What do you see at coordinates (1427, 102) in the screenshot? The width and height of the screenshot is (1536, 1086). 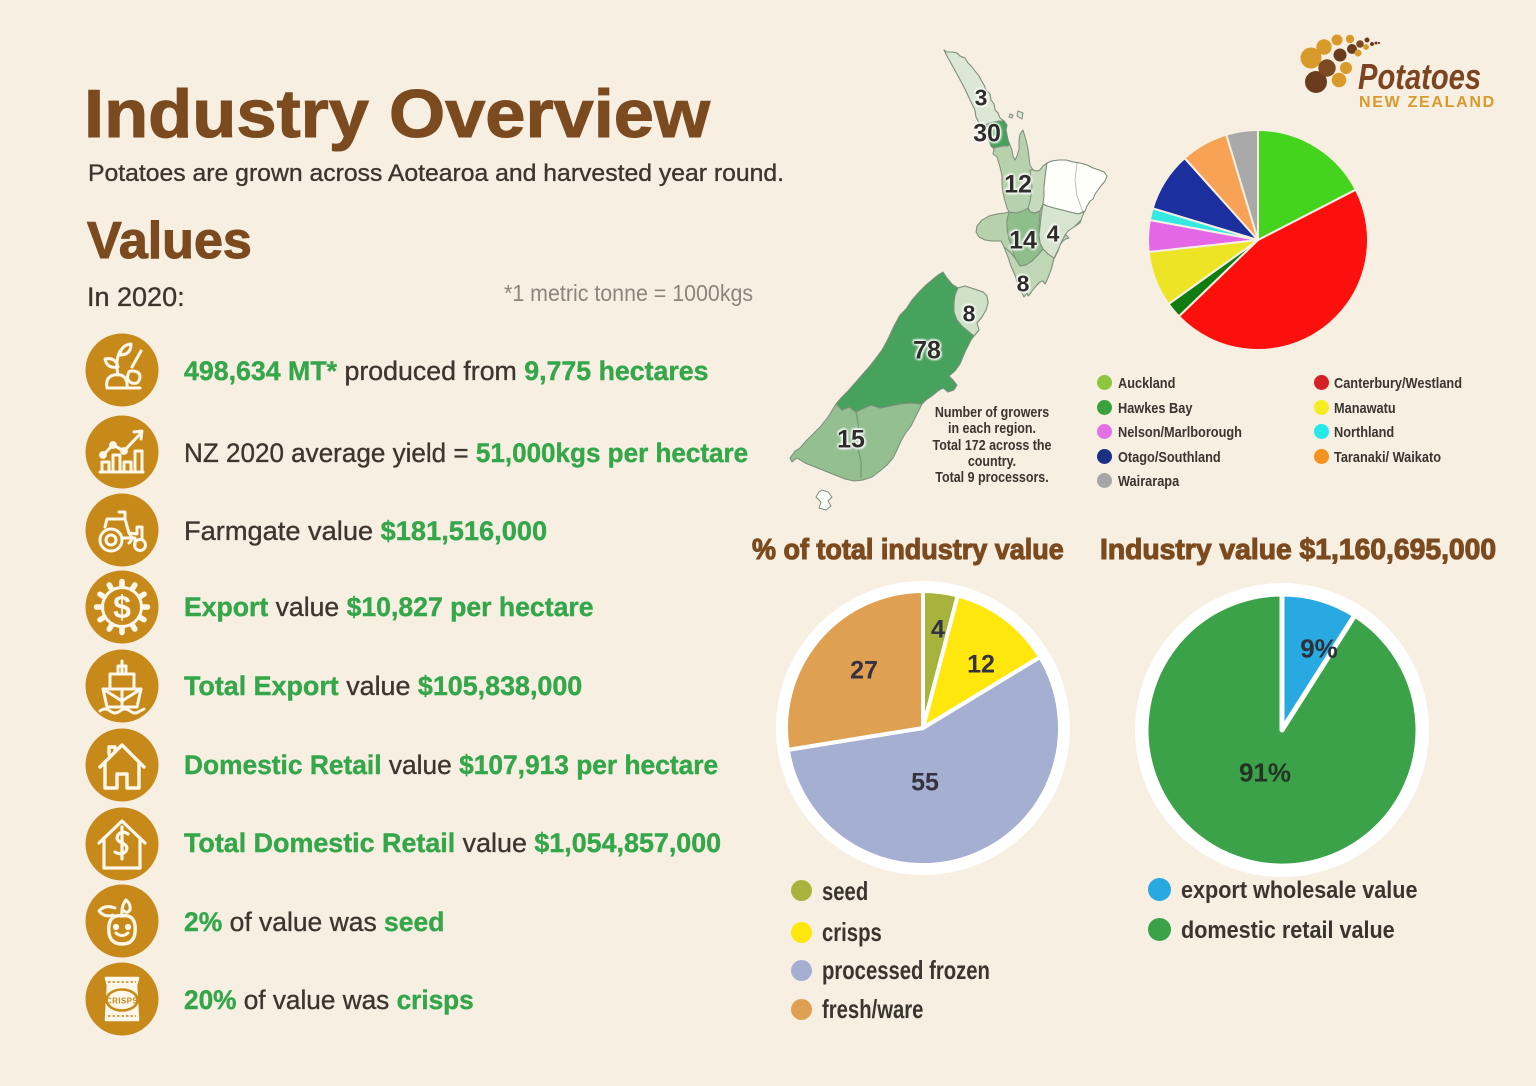 I see `svg-text: NEW ZEALAND` at bounding box center [1427, 102].